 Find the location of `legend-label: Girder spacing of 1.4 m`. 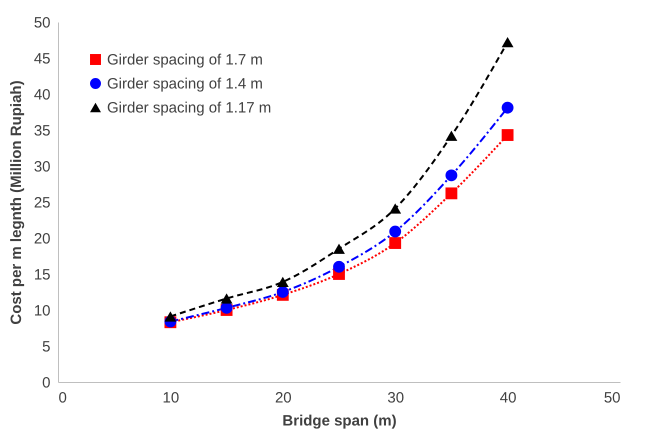

legend-label: Girder spacing of 1.4 m is located at coordinates (185, 84).